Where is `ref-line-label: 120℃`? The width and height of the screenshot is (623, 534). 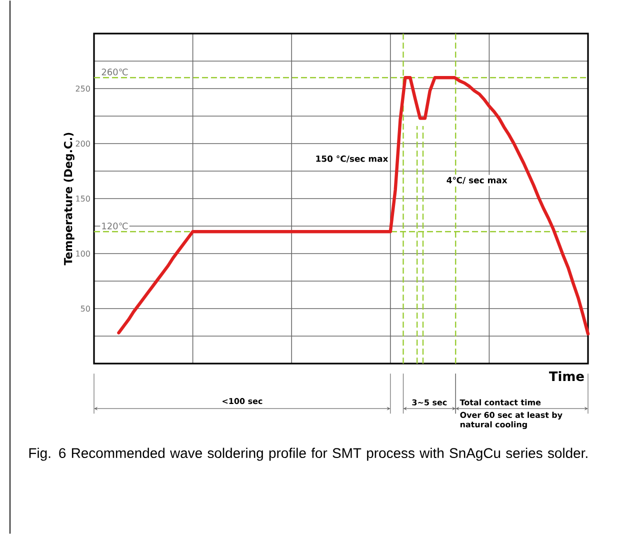 ref-line-label: 120℃ is located at coordinates (115, 226).